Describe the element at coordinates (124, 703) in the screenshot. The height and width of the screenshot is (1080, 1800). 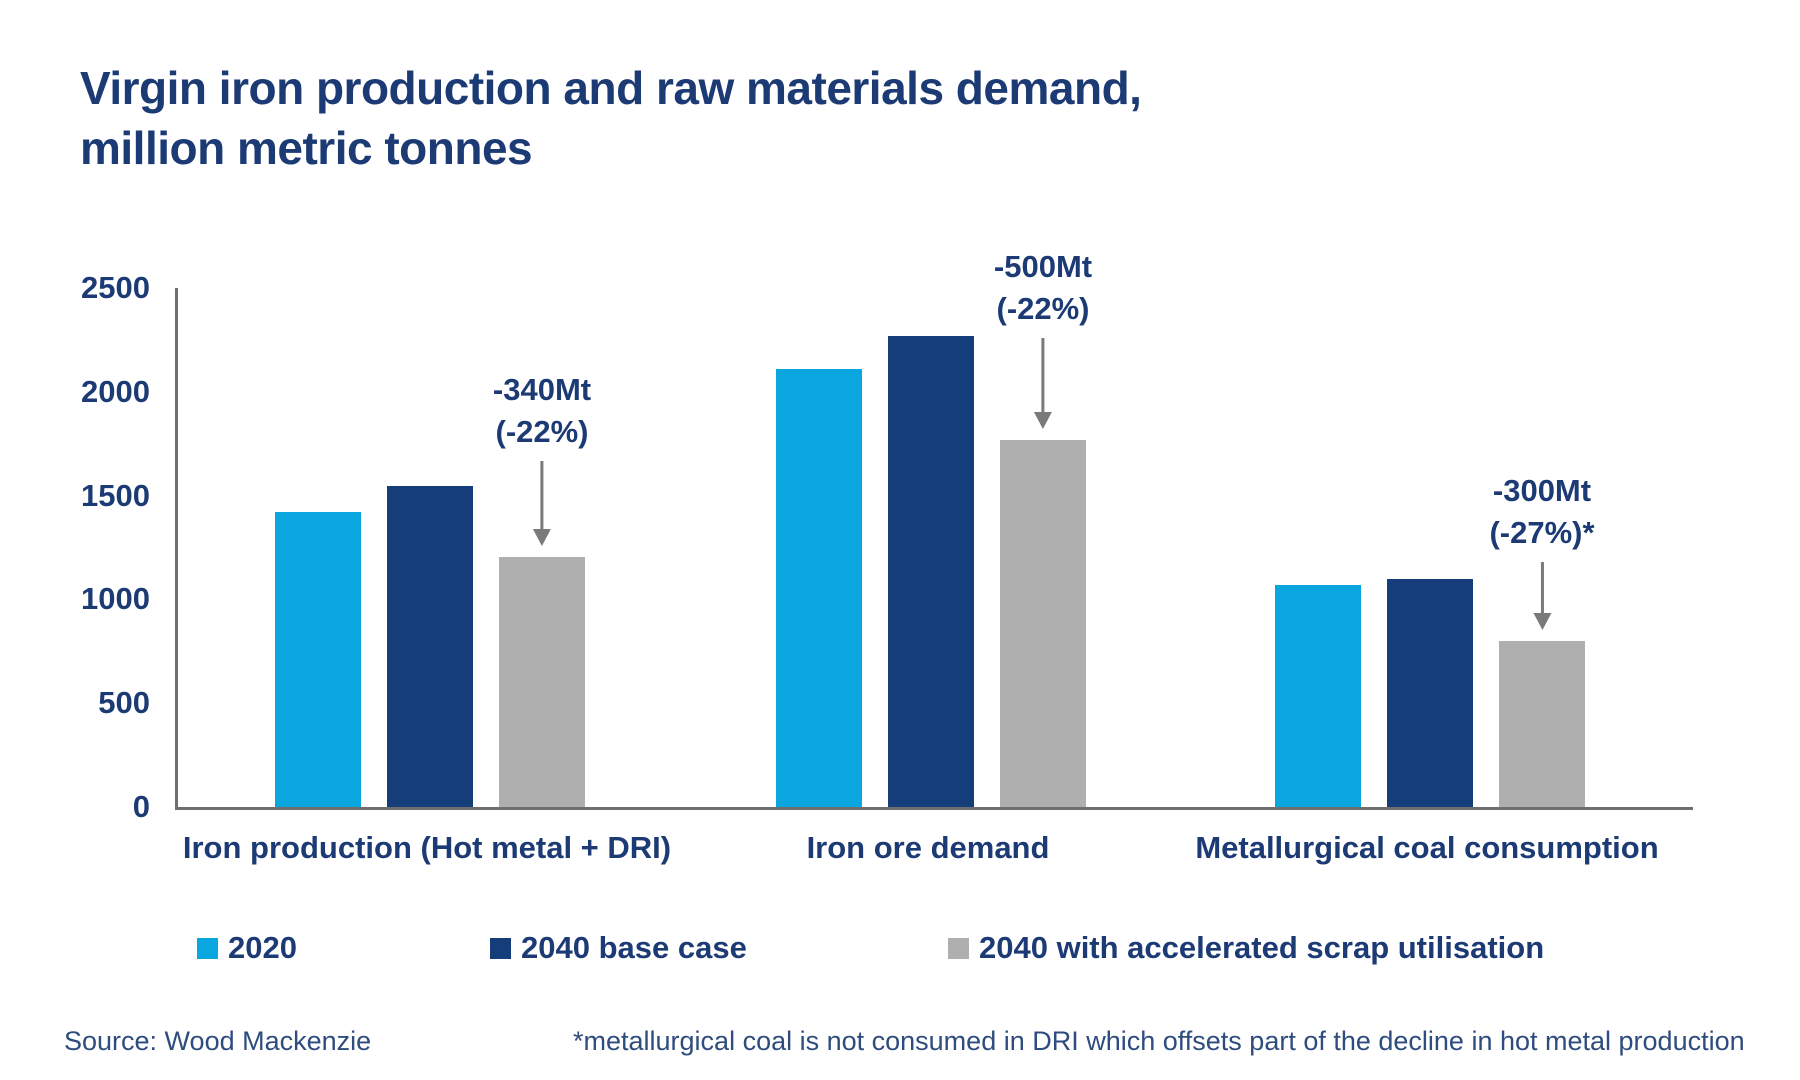
I see `y-tick-500: 500` at that location.